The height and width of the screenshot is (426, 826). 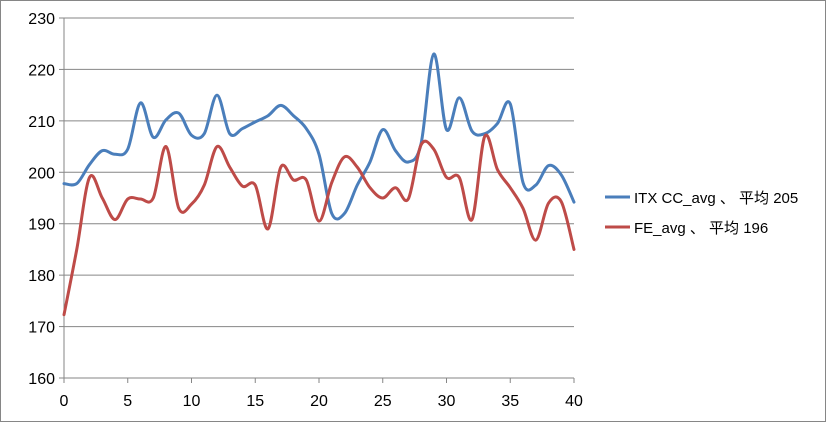 What do you see at coordinates (574, 401) in the screenshot?
I see `x-tick-label: 40` at bounding box center [574, 401].